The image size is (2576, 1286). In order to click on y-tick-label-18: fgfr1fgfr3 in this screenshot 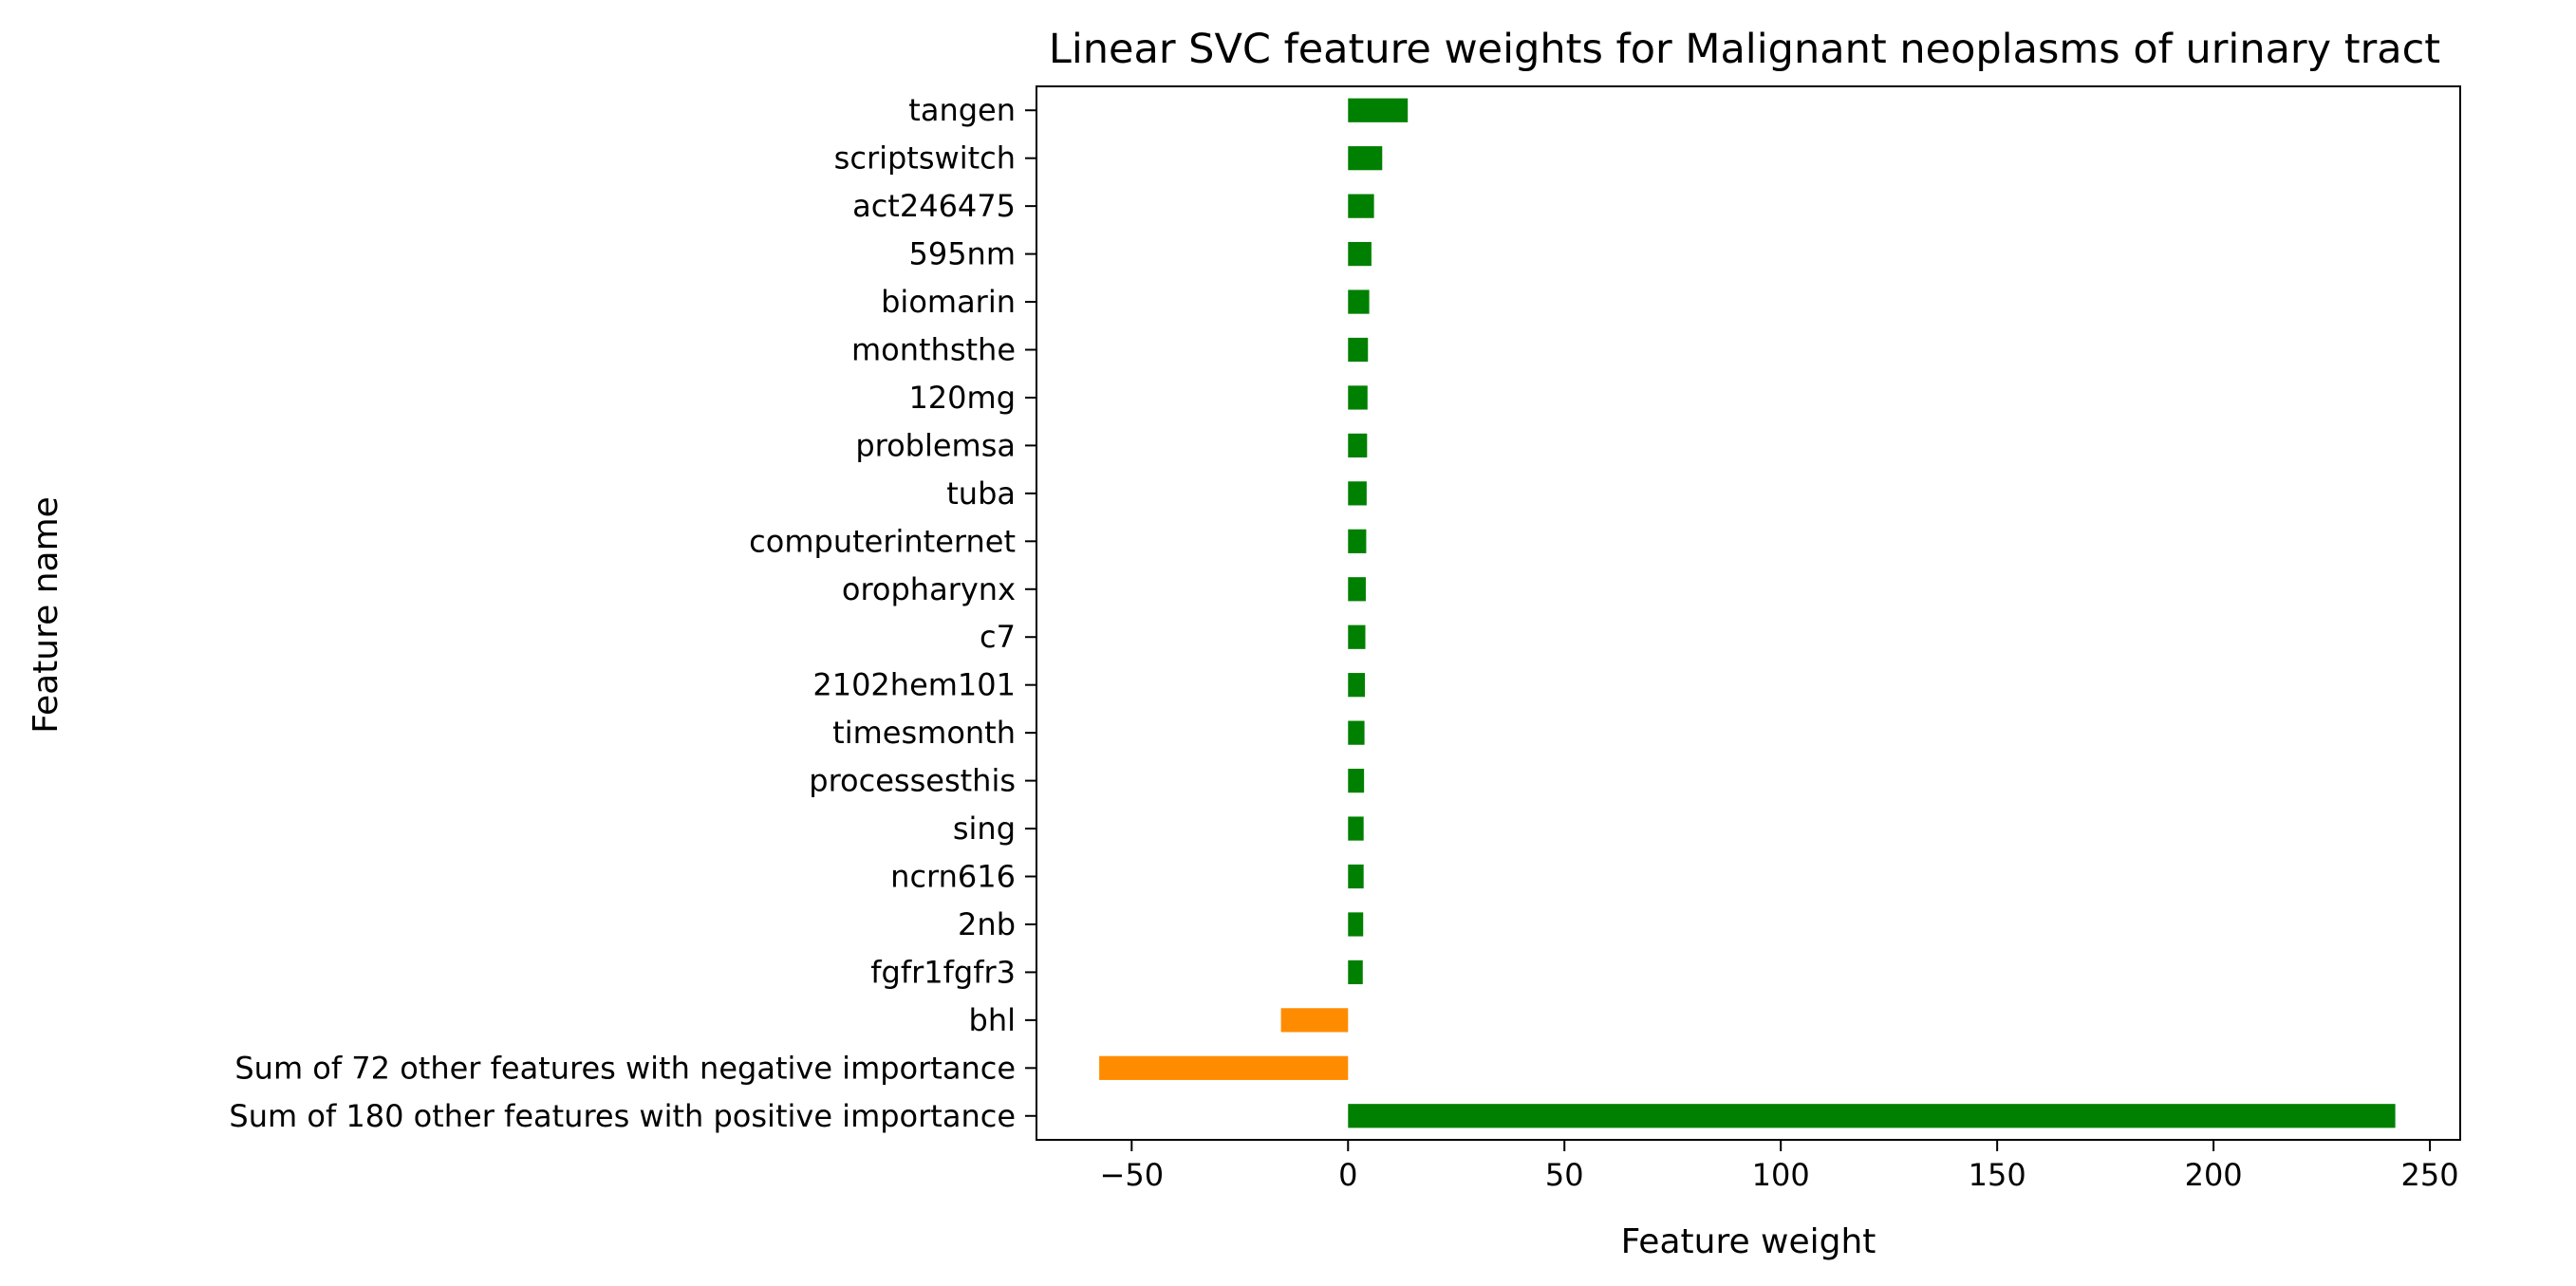, I will do `click(943, 972)`.